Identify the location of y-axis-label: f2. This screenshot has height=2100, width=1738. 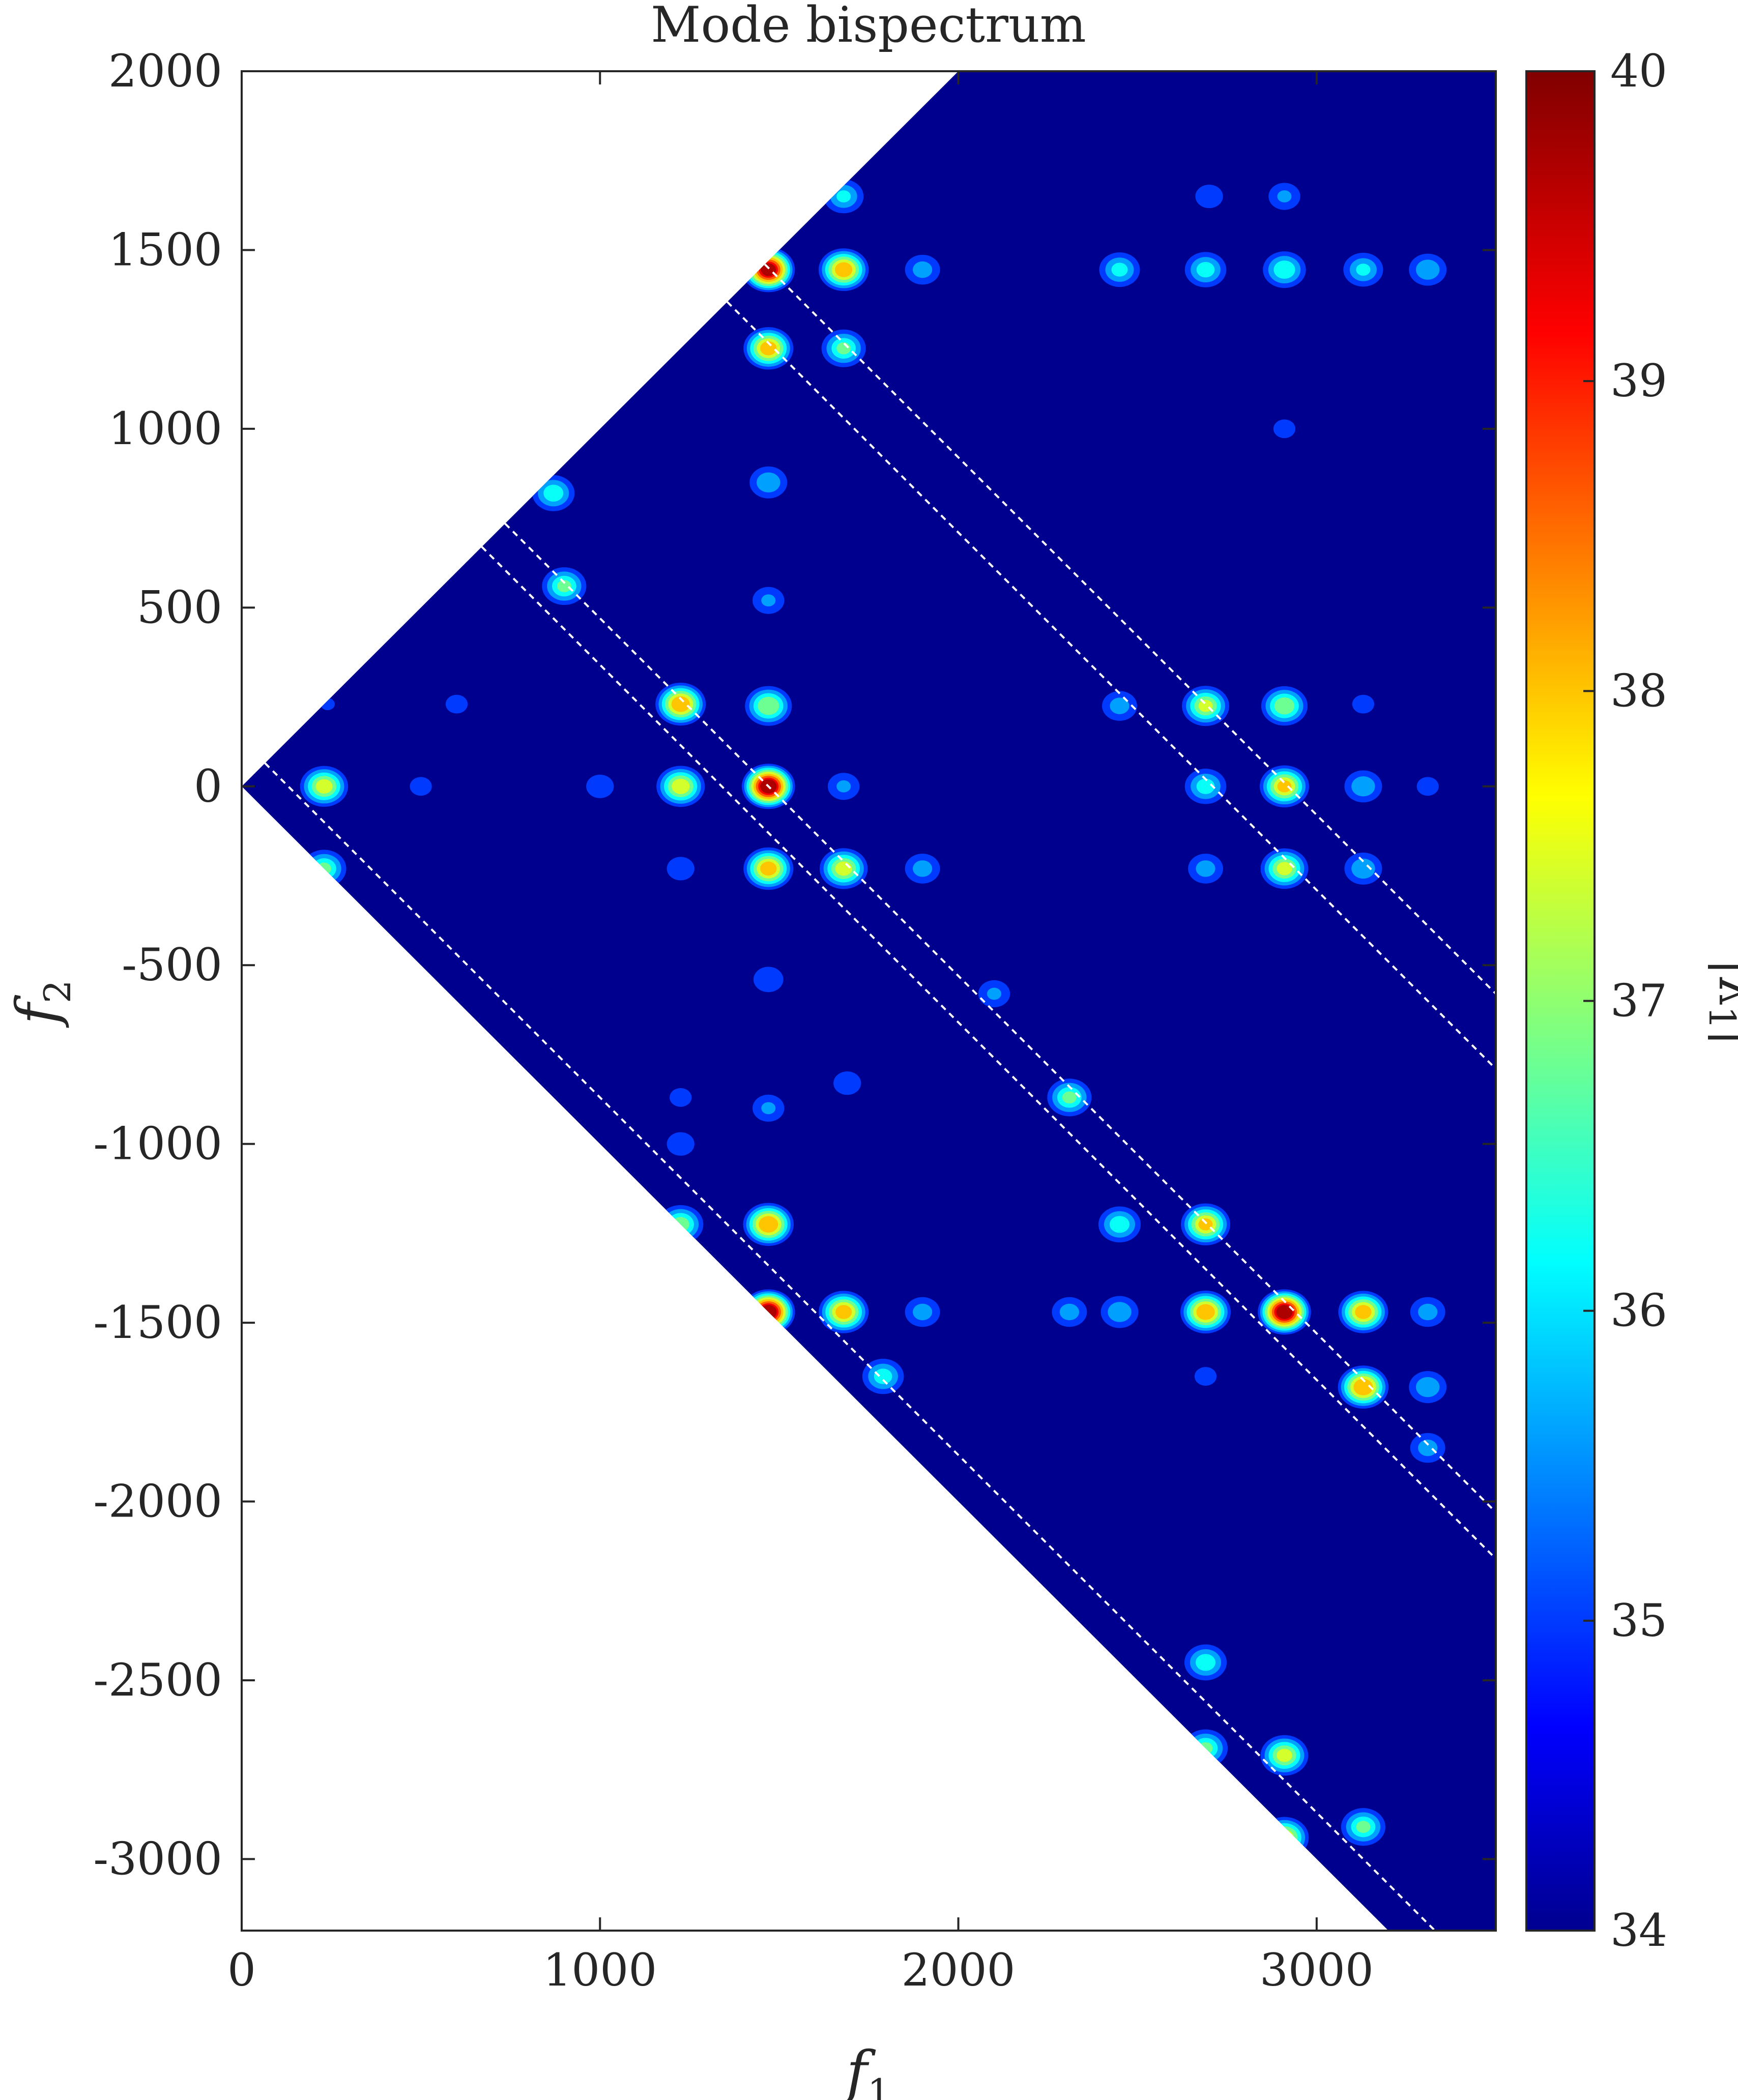
(42, 1004).